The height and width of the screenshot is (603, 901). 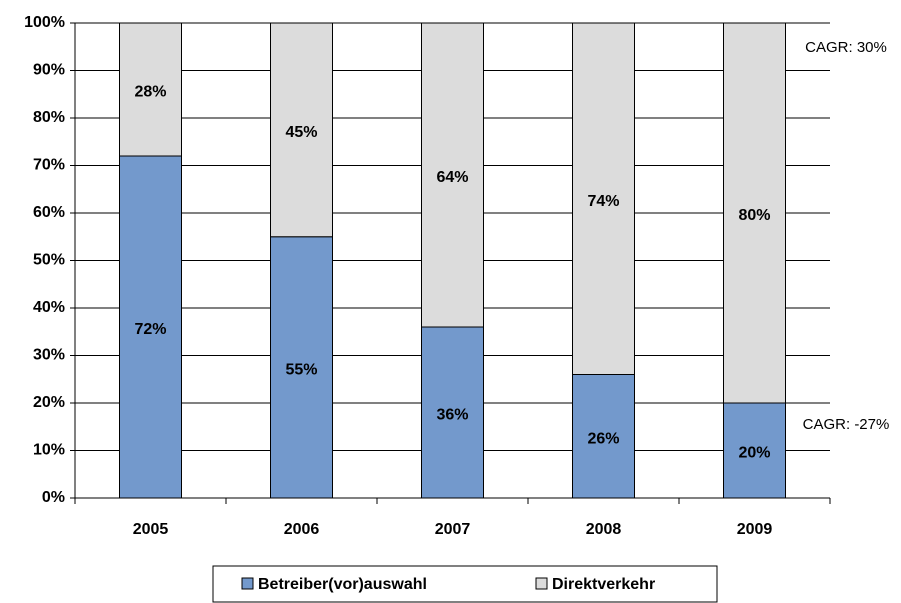 I want to click on data-label: 45%, so click(x=301, y=132).